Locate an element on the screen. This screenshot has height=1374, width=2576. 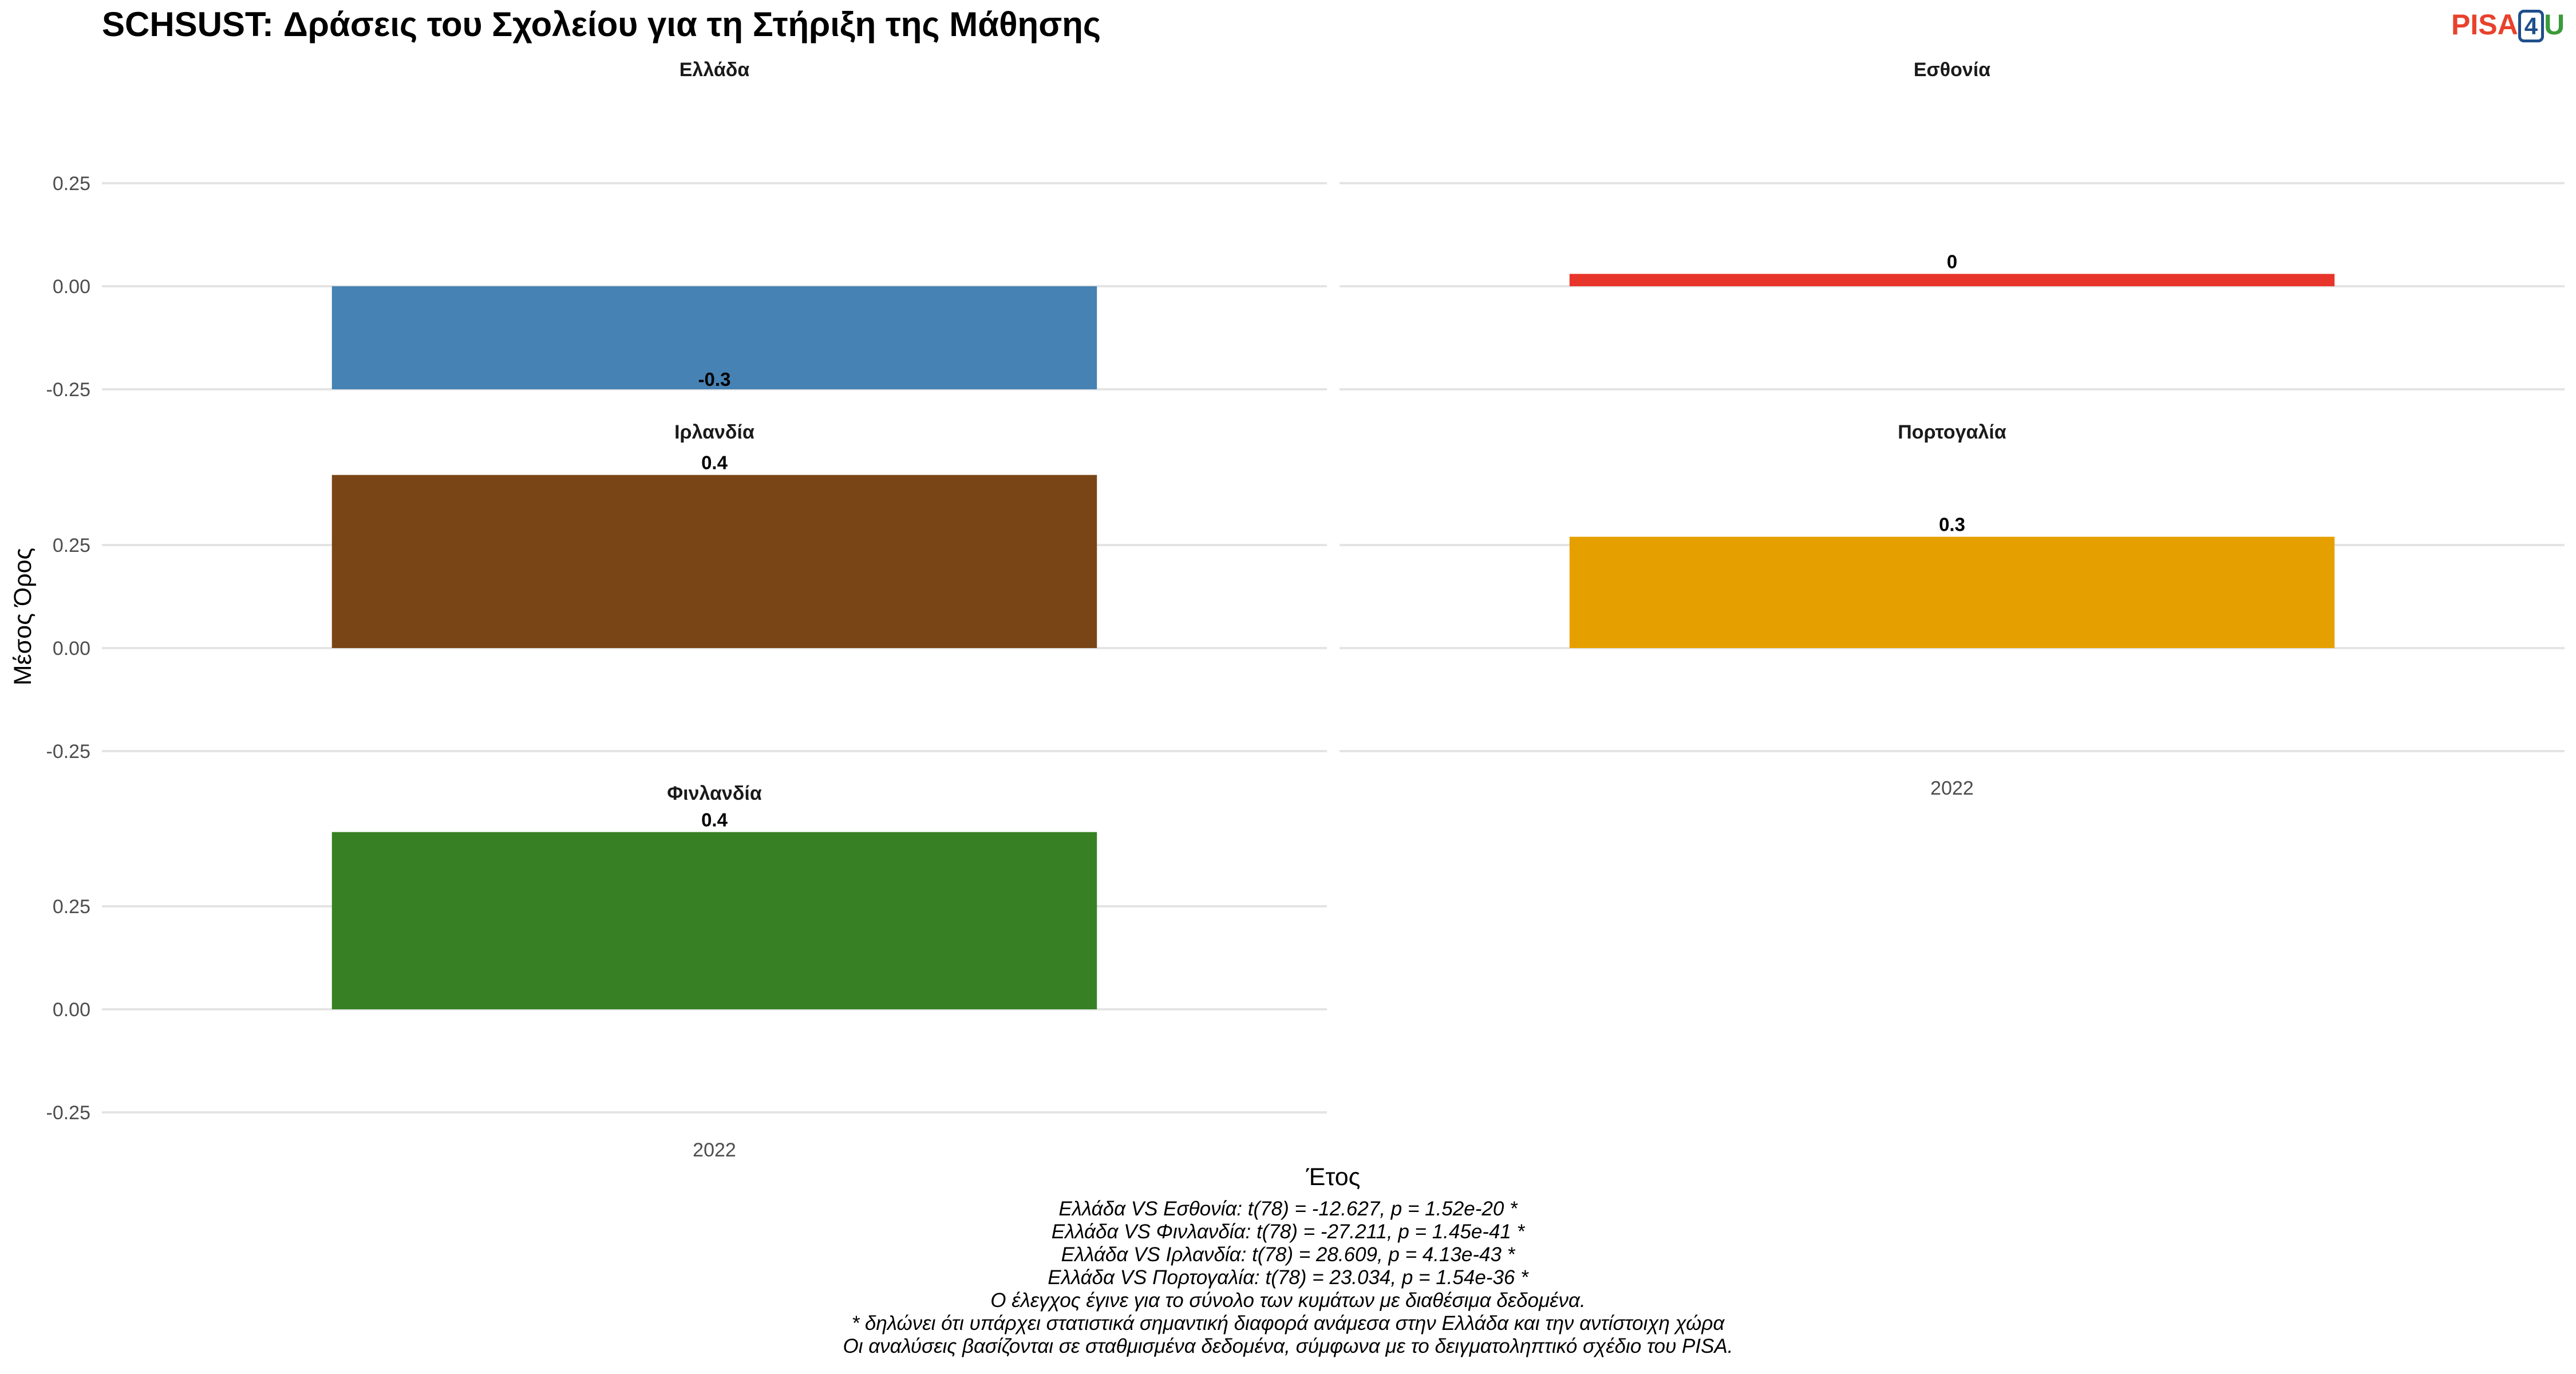
x-tick-label-left: 2022 is located at coordinates (714, 1150).